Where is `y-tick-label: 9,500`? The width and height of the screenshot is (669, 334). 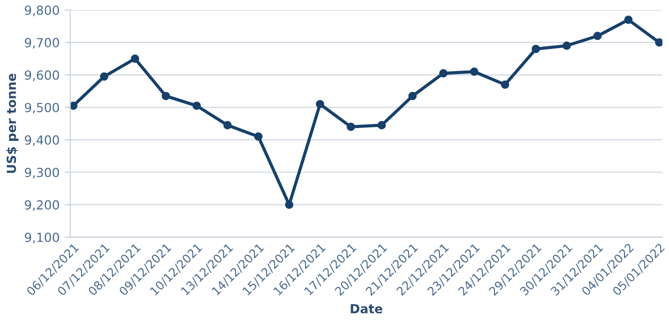
y-tick-label: 9,500 is located at coordinates (41, 108).